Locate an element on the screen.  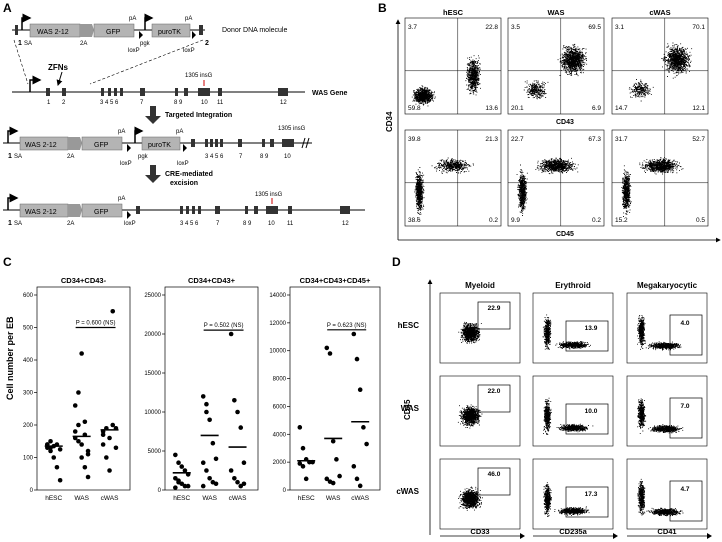
integrated-allele: WAS 2-12 GFP pA puroTK pA 1305 insG 1 S is located at coordinates (157, 146).